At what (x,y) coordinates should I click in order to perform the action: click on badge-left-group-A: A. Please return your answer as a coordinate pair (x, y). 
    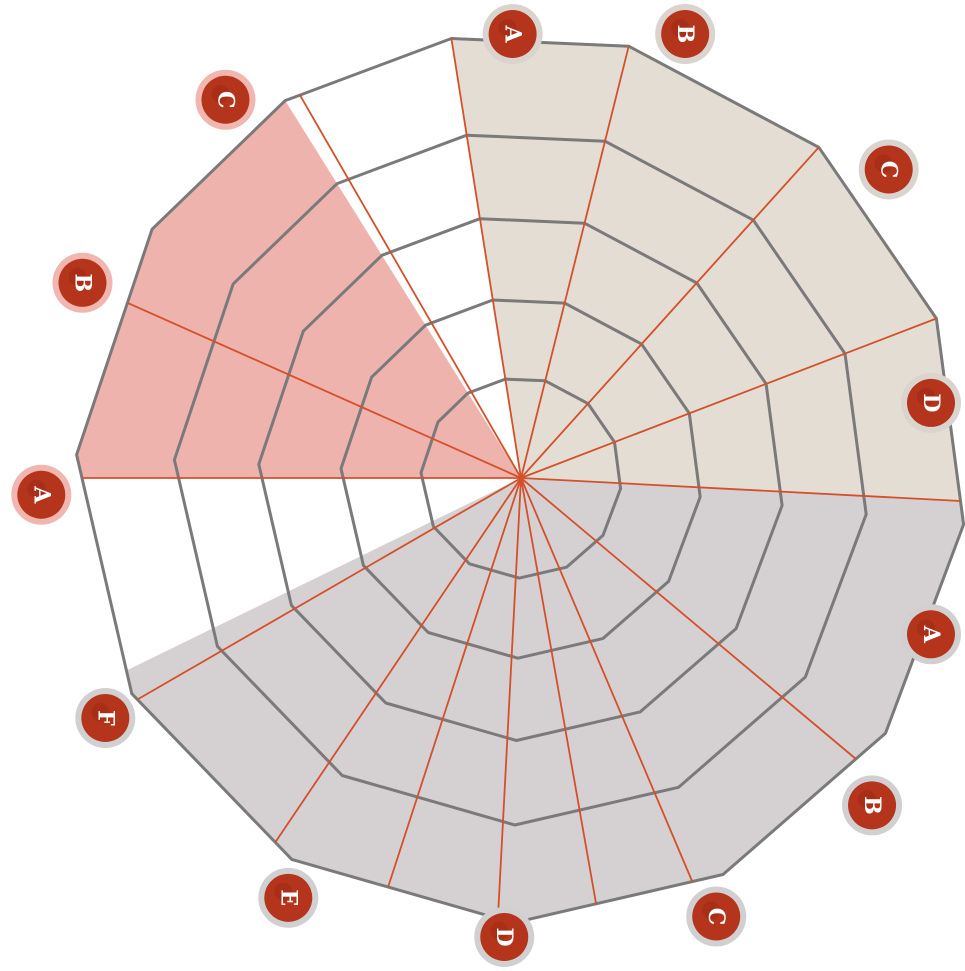
    Looking at the image, I should click on (41, 494).